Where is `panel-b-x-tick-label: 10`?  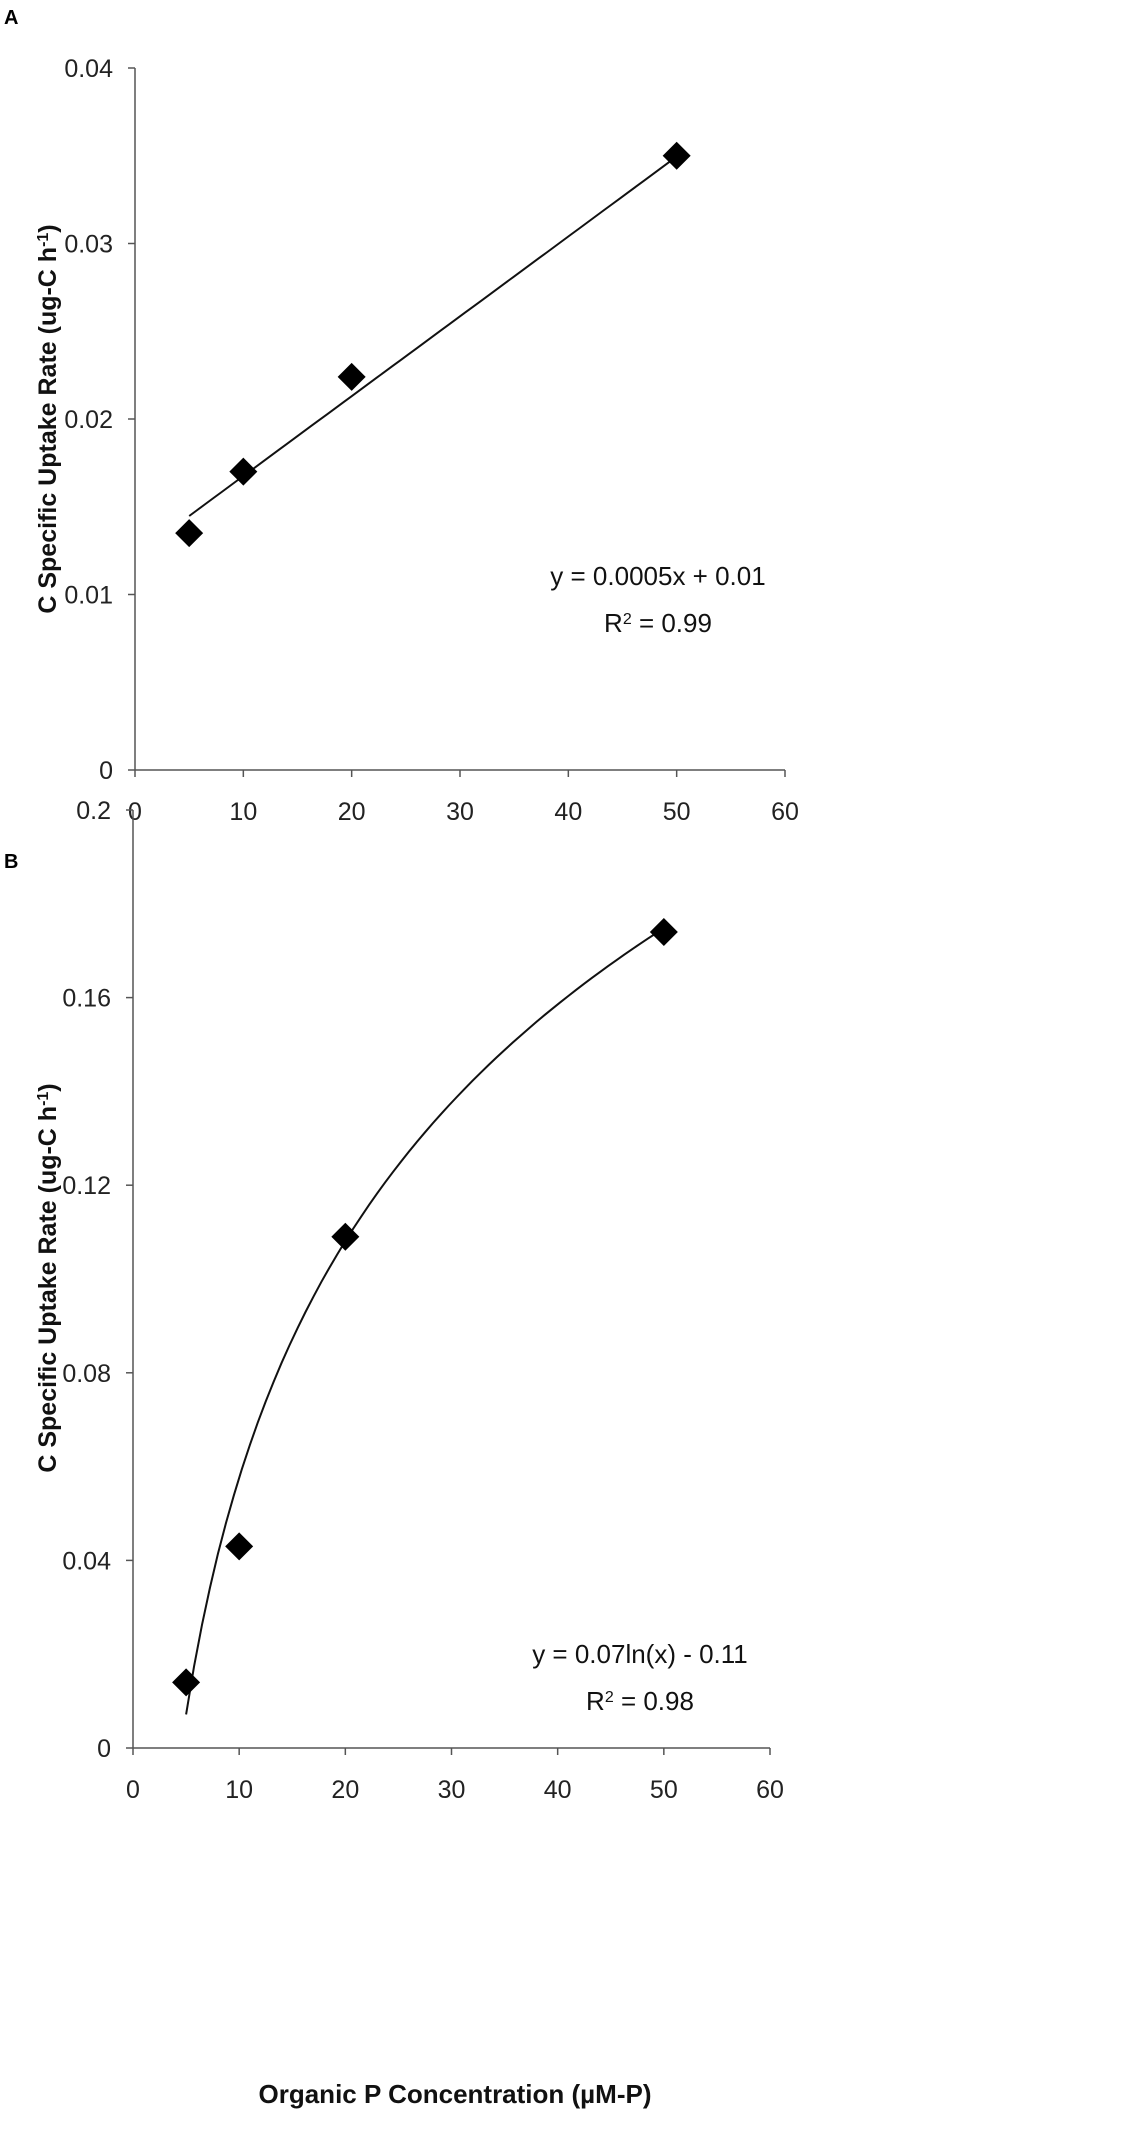 panel-b-x-tick-label: 10 is located at coordinates (239, 1790).